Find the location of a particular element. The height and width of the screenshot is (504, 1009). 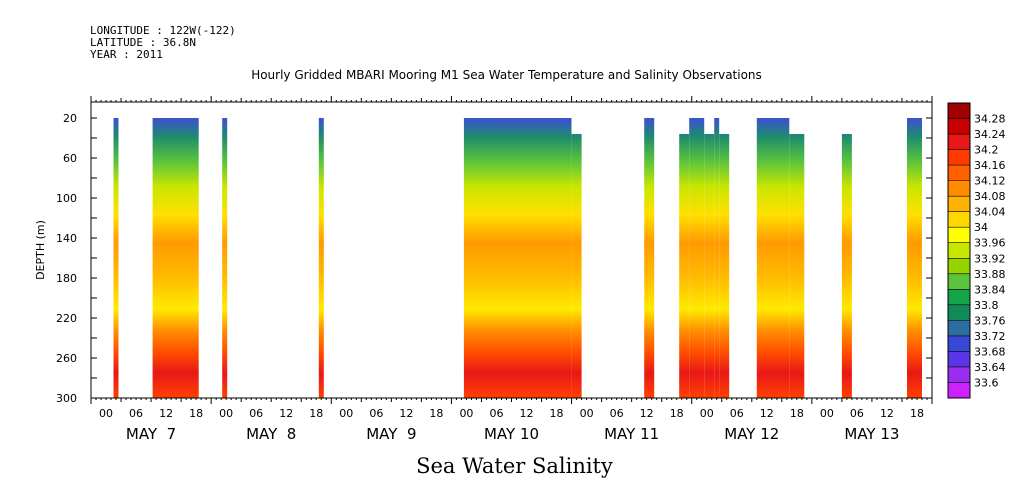

colorbar-label: 34.2 is located at coordinates (986, 150).